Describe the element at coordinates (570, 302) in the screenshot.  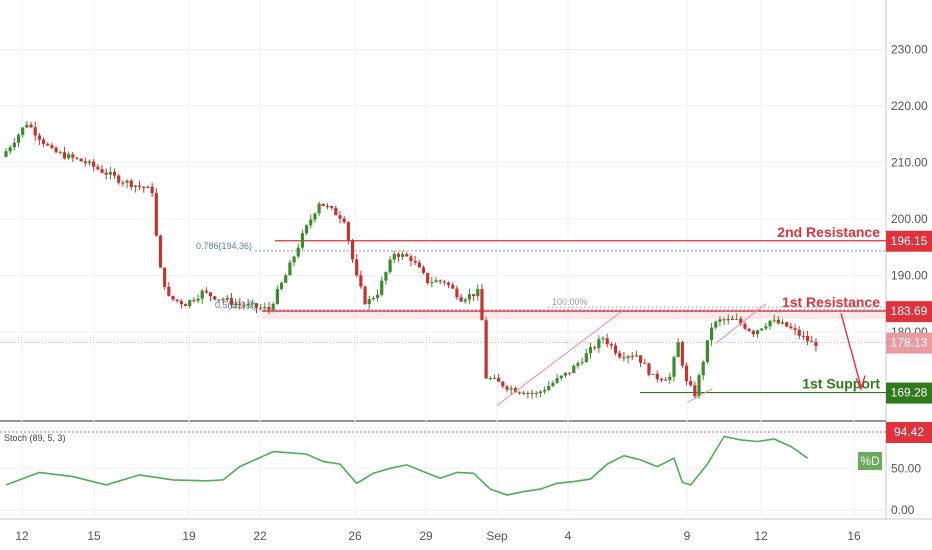
I see `fib-label: 100.00%` at that location.